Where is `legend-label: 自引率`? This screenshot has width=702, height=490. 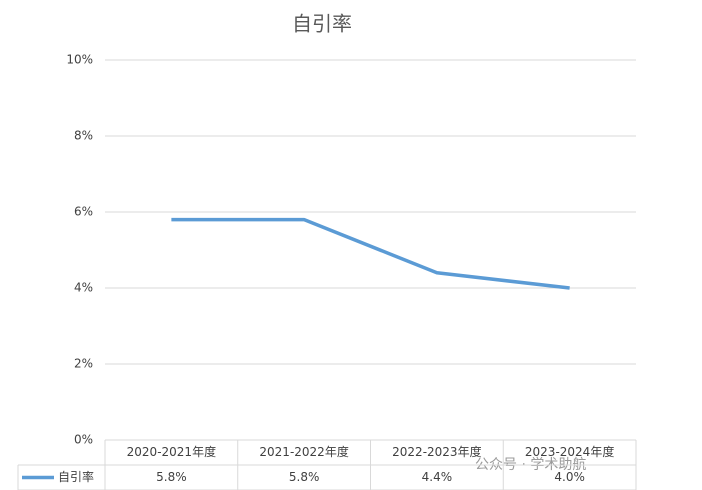 legend-label: 自引率 is located at coordinates (76, 476).